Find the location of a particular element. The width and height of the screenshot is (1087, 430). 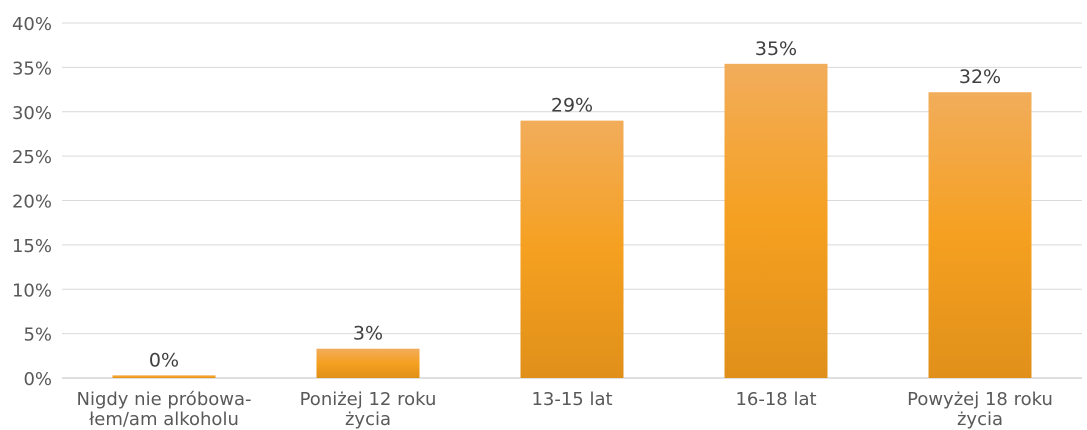

data-label: 3% is located at coordinates (368, 334).